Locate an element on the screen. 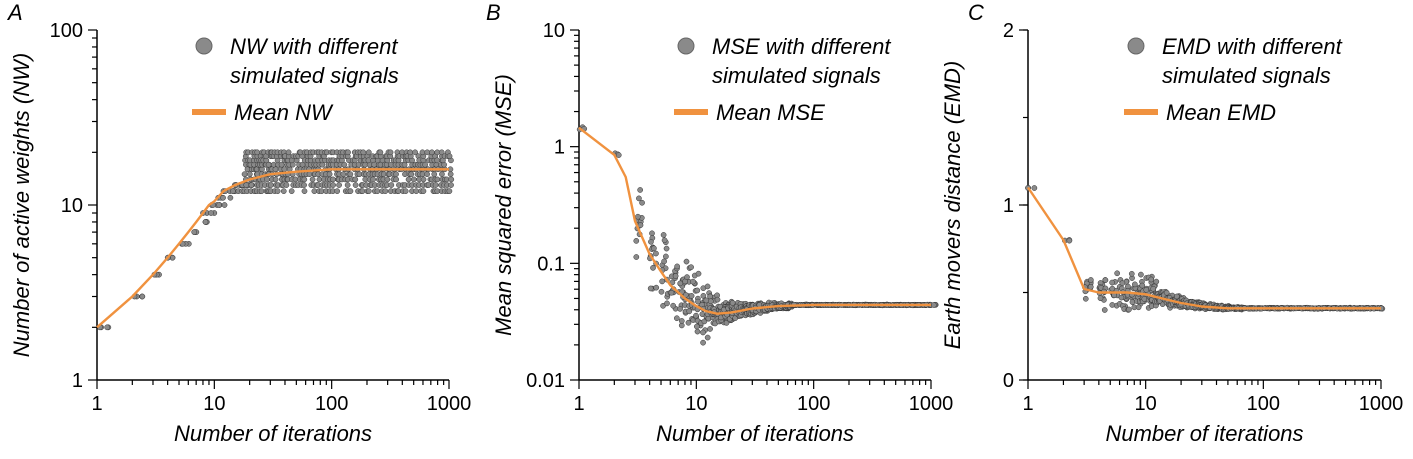  panel-letter: A is located at coordinates (14, 12).